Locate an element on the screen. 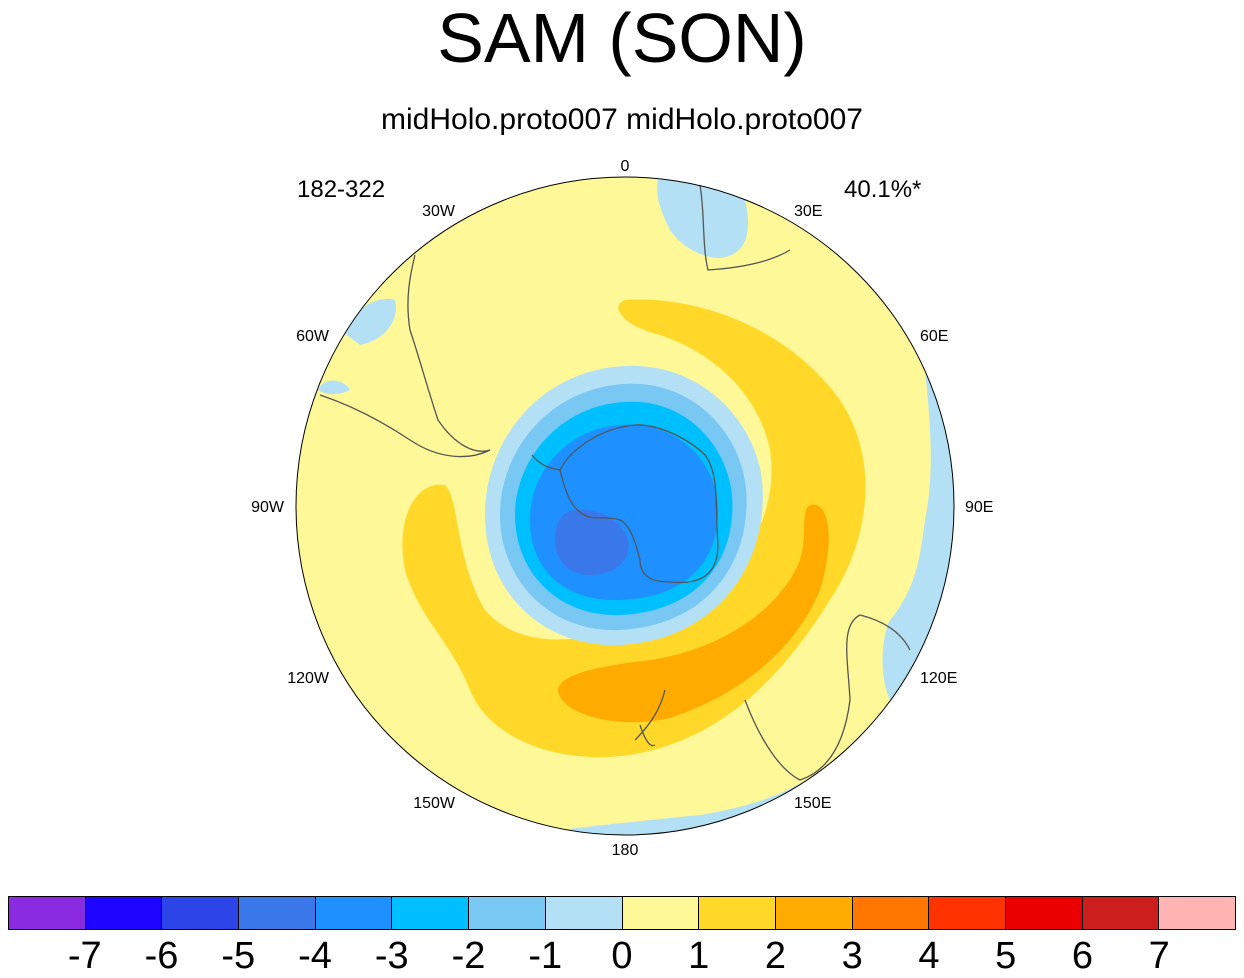 The image size is (1244, 978). colorbar-tick-label: 5 is located at coordinates (1006, 956).